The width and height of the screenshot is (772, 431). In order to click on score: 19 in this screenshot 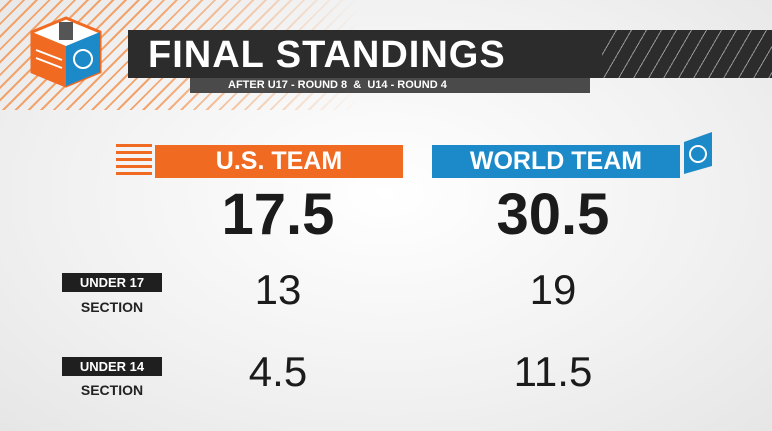, I will do `click(553, 289)`.